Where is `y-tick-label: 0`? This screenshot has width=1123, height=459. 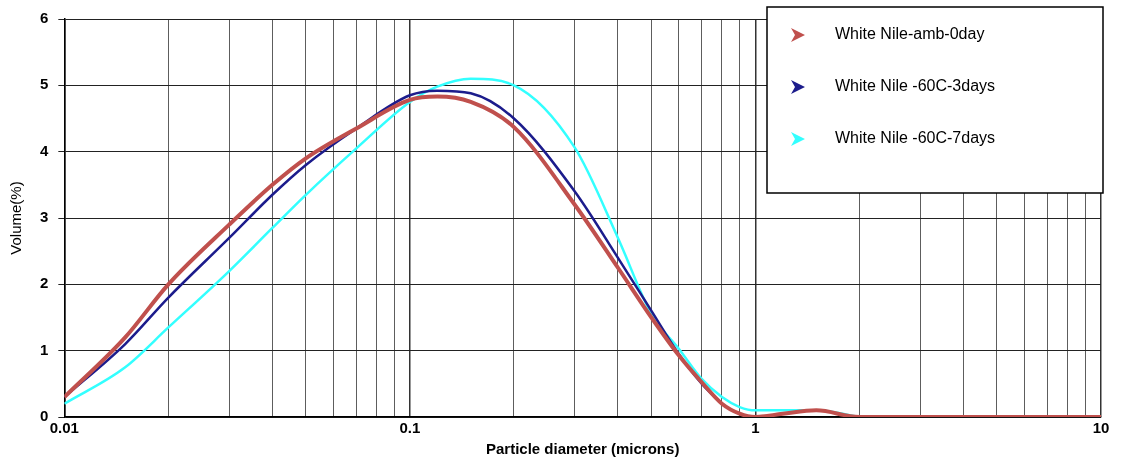 y-tick-label: 0 is located at coordinates (44, 416).